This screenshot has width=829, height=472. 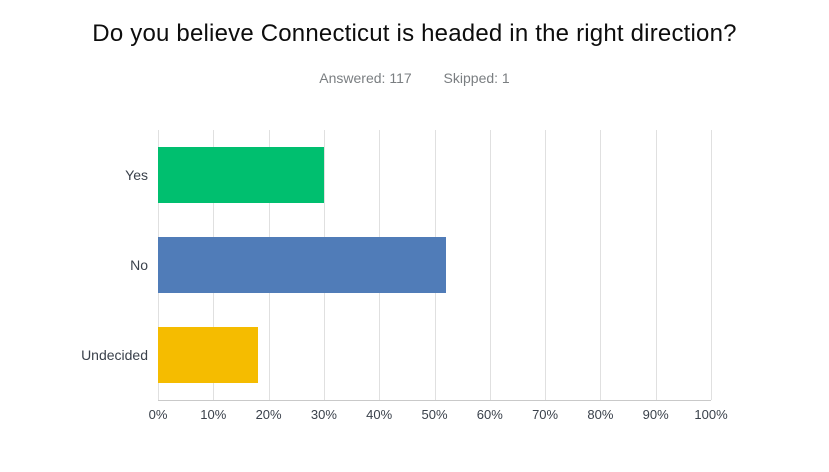 I want to click on answered-label: Answered:, so click(x=352, y=78).